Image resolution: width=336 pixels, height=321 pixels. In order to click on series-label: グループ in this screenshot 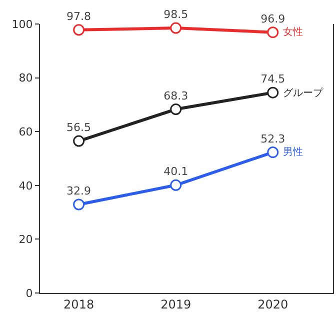, I will do `click(303, 93)`.